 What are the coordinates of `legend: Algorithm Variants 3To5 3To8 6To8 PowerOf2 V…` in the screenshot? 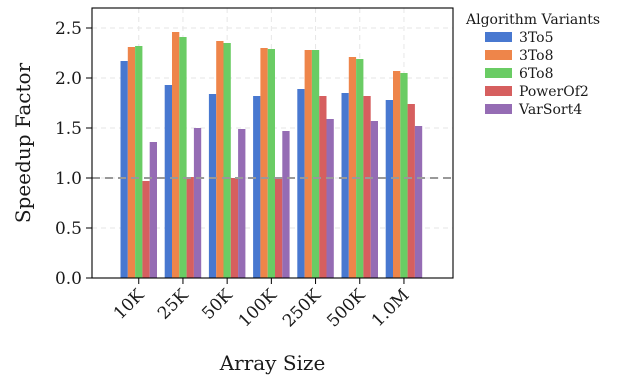 It's located at (532, 65).